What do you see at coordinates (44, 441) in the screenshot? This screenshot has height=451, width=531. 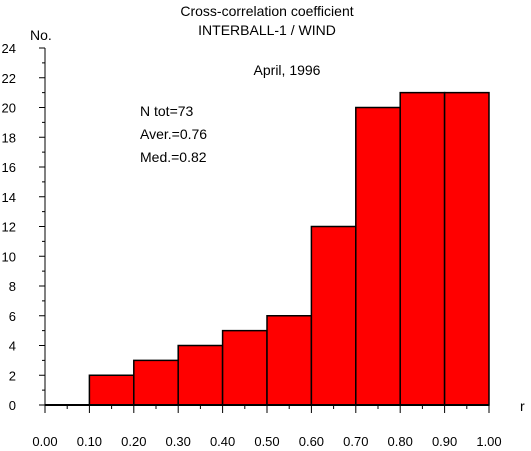 I see `x-tick-label-0: 0.00` at bounding box center [44, 441].